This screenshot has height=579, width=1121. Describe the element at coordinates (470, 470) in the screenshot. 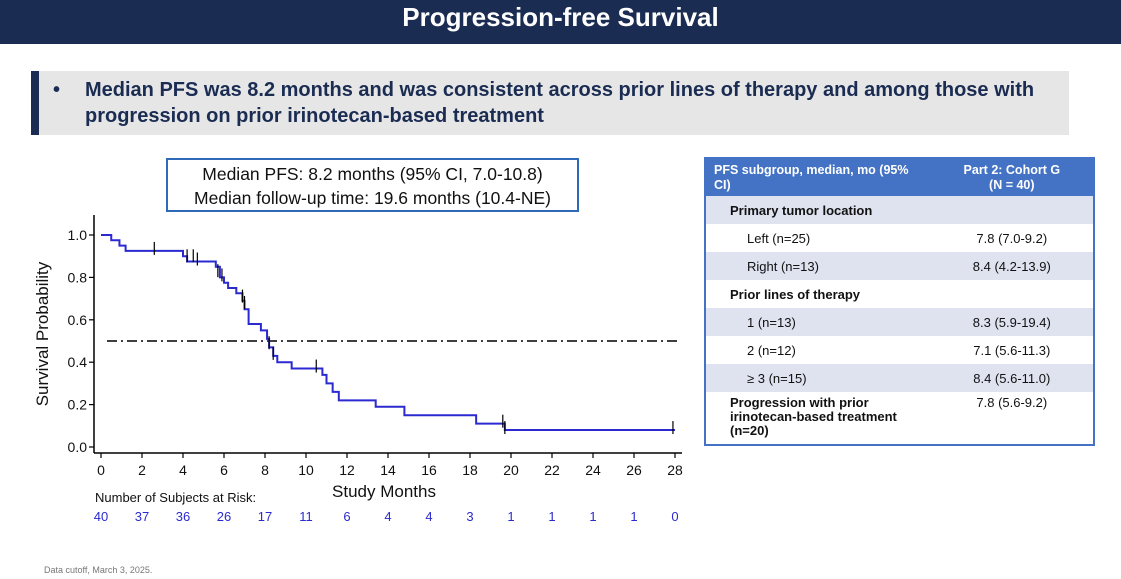

I see `x-tick-label: 18` at that location.